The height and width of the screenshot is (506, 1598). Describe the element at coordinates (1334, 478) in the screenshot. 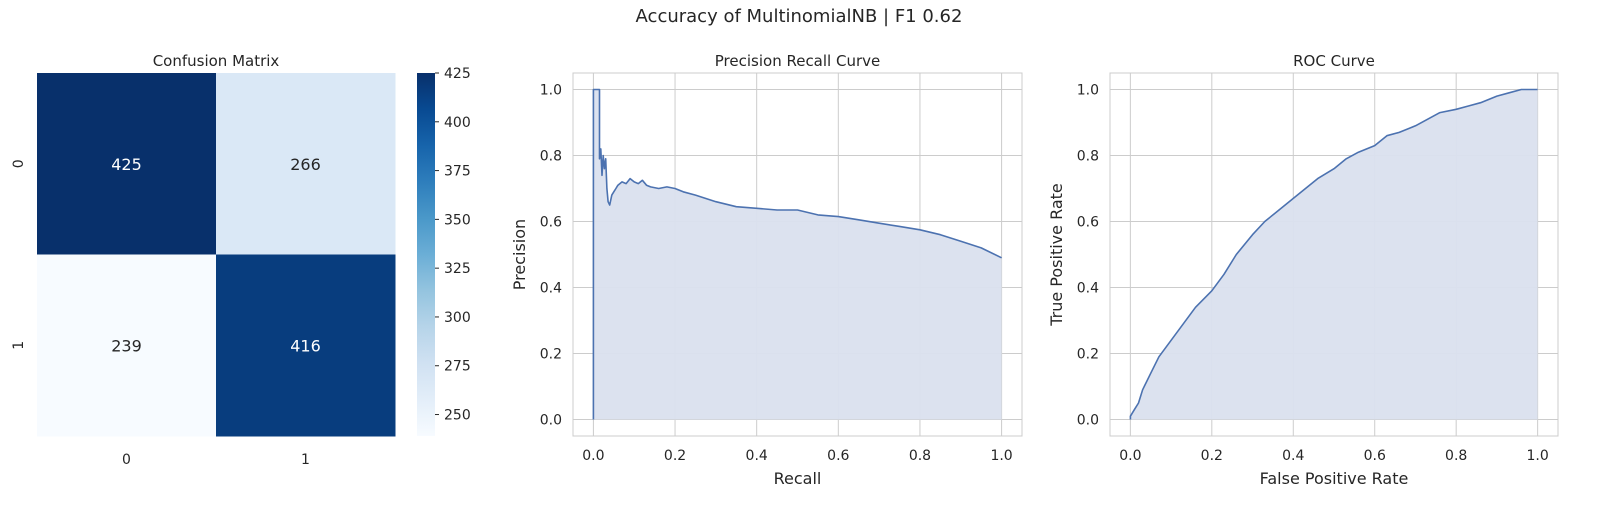

I see `x-axis-label: False Positive Rate` at that location.